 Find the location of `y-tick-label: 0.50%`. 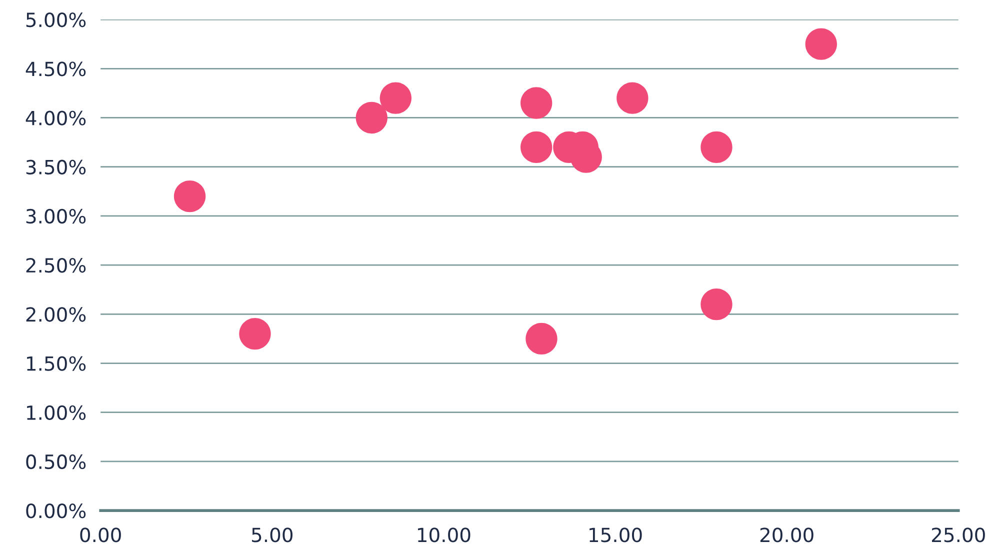

y-tick-label: 0.50% is located at coordinates (56, 462).